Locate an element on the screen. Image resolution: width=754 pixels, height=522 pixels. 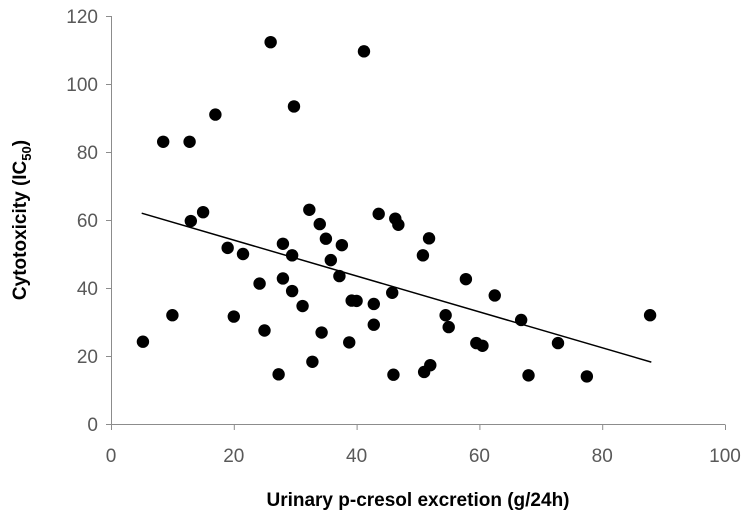
x-tick-label: 40 is located at coordinates (356, 456).